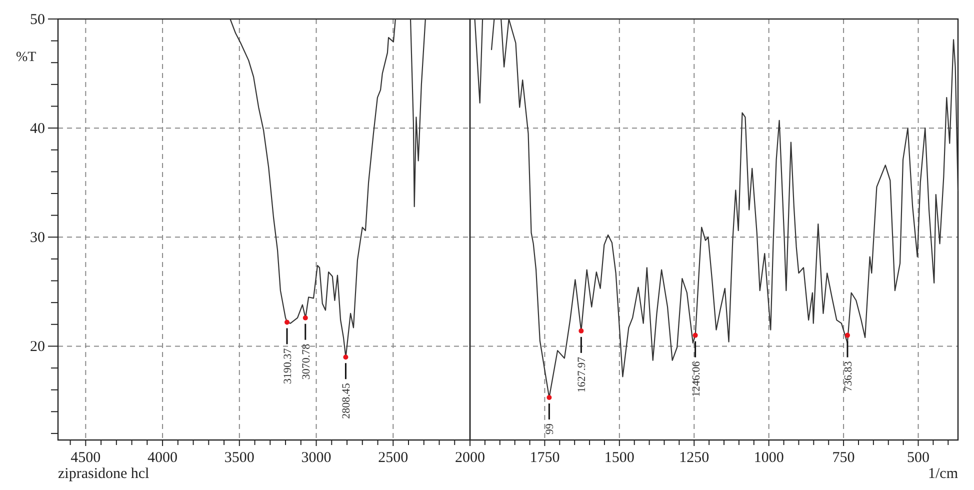  What do you see at coordinates (694, 458) in the screenshot?
I see `x-tick-label: 1250` at bounding box center [694, 458].